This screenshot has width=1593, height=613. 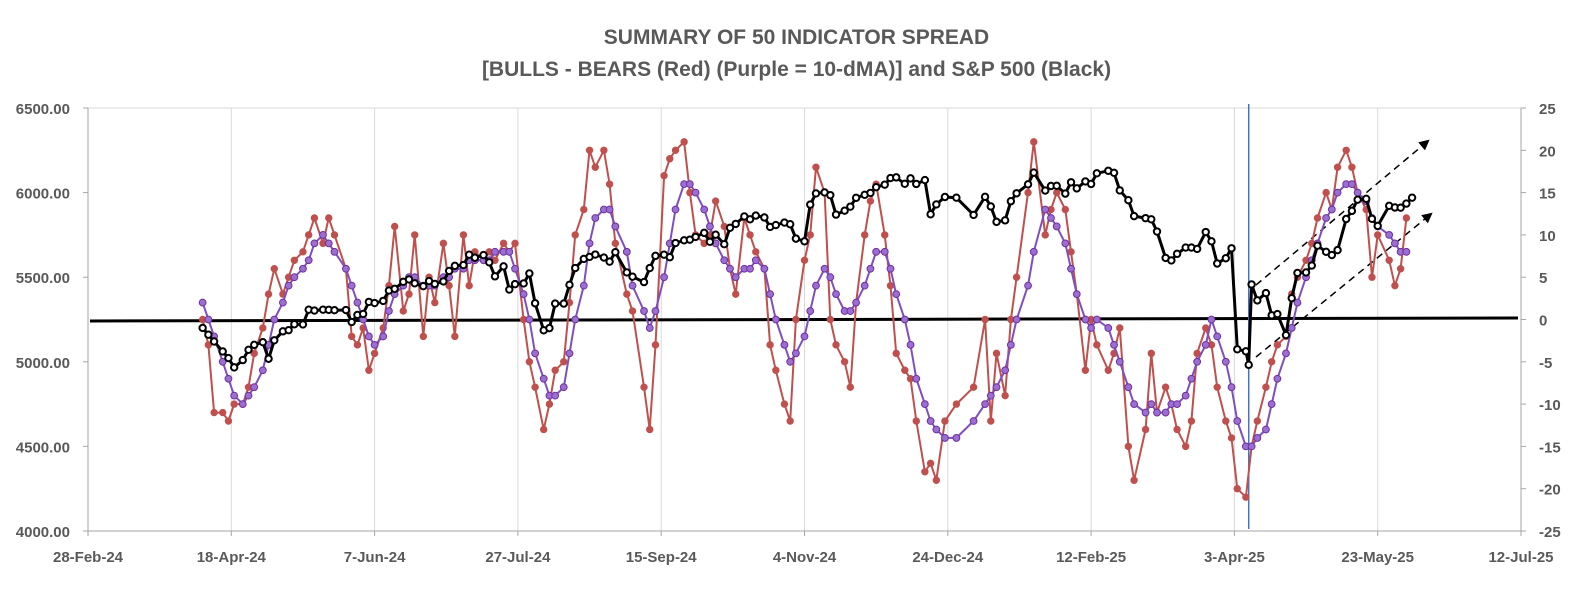 I want to click on x-tick-label: 12-Jul-25, so click(x=1520, y=557).